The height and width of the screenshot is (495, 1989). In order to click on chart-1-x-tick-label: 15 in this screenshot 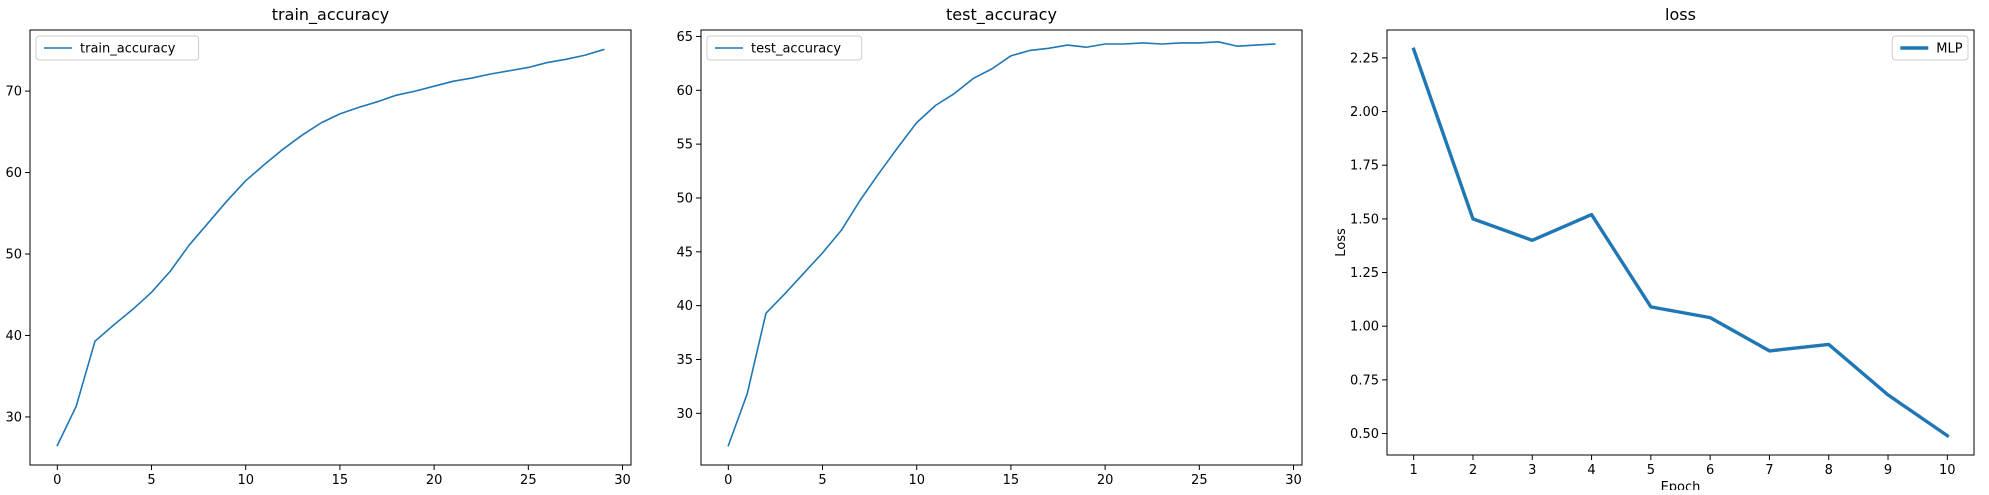, I will do `click(340, 480)`.